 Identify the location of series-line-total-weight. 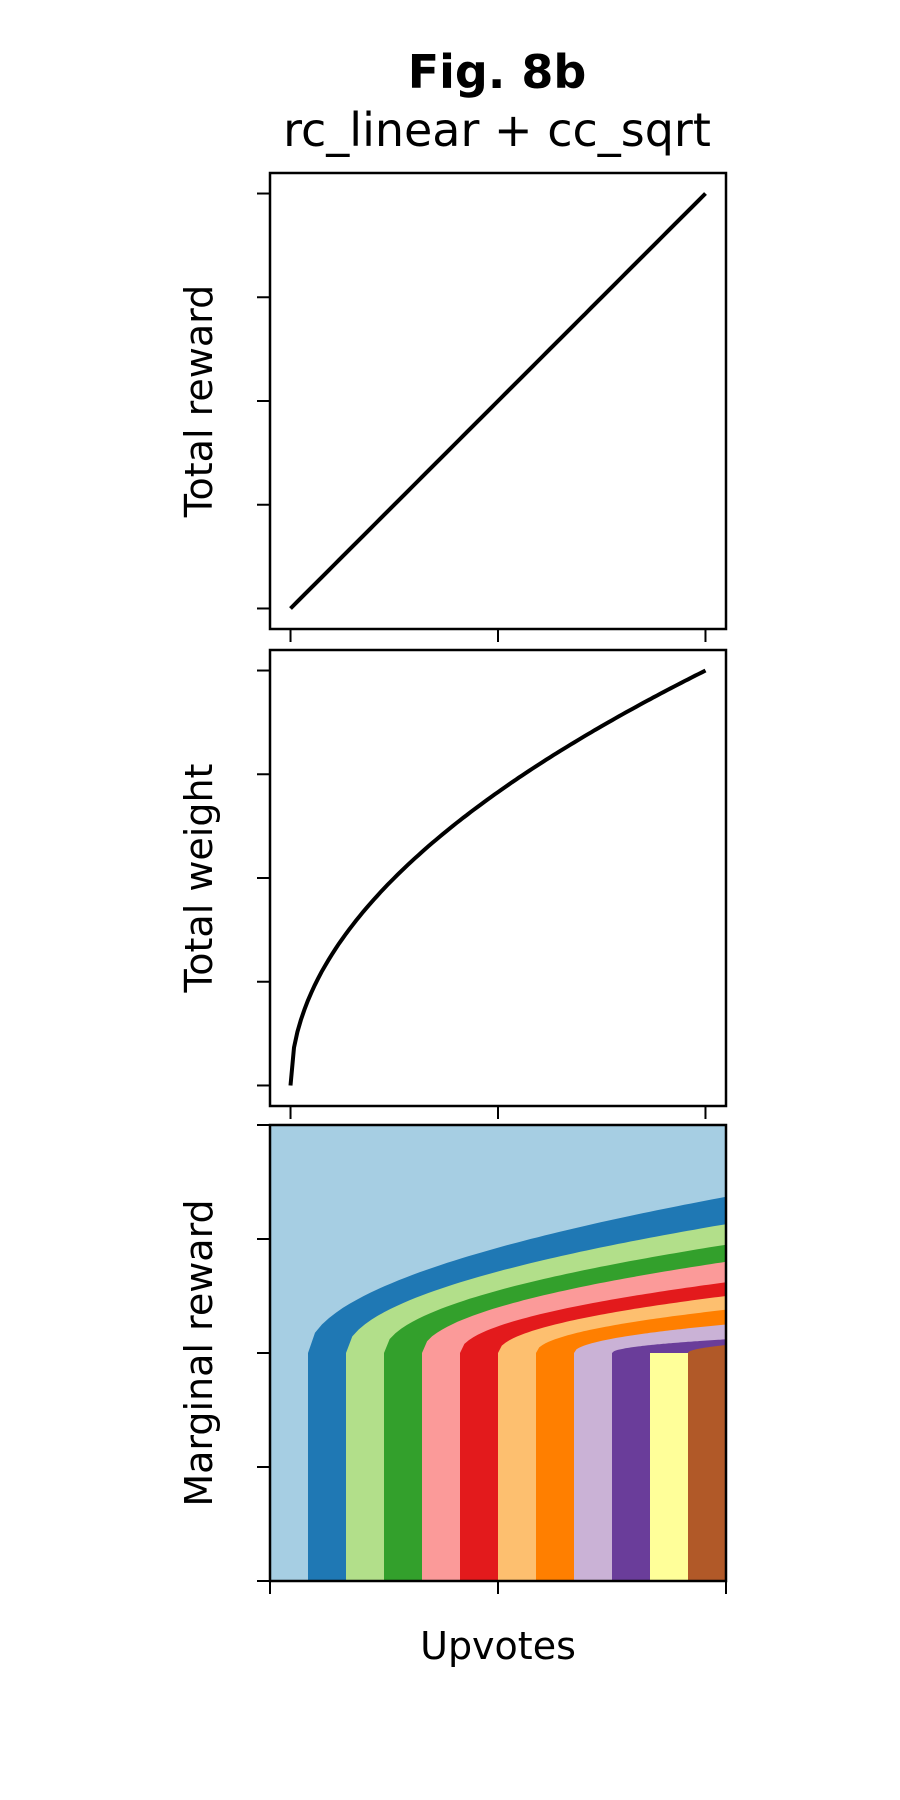
(497, 877).